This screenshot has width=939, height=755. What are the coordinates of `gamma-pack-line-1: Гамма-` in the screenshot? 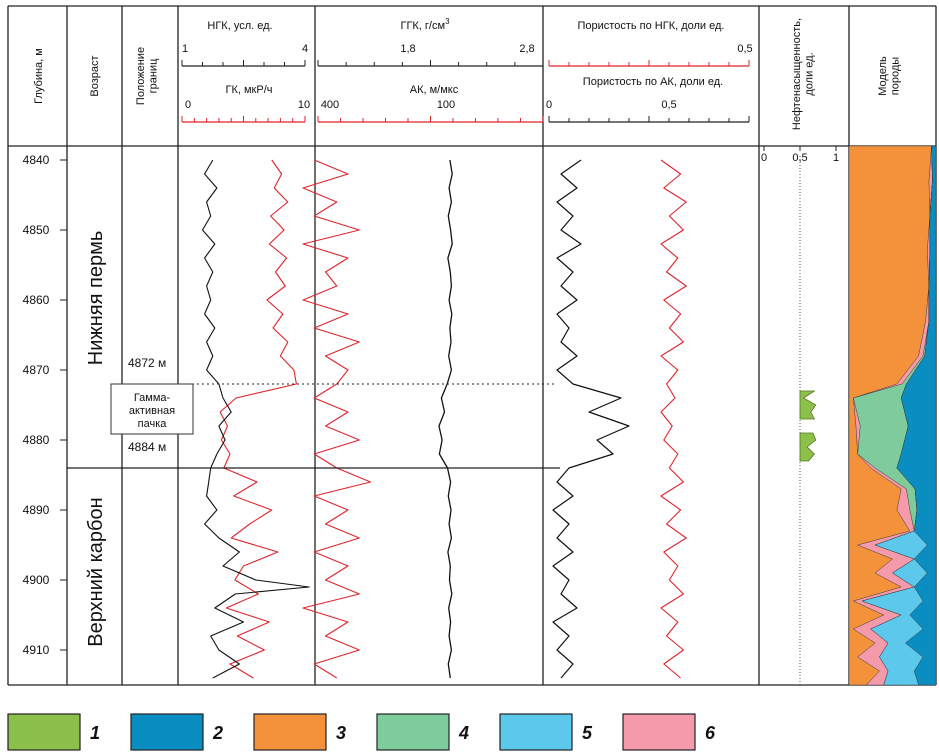 It's located at (152, 398).